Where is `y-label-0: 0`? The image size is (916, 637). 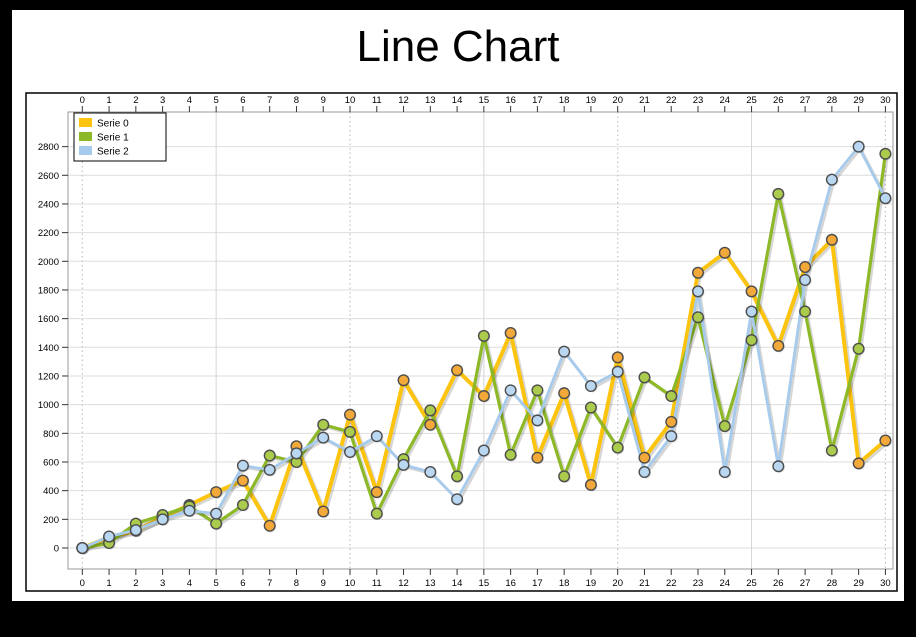 y-label-0: 0 is located at coordinates (56, 549).